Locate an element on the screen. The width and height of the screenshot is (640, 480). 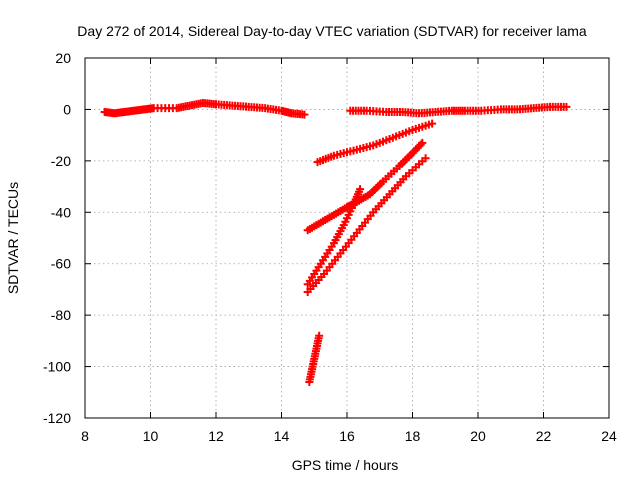
y-tick-label: -80 is located at coordinates (61, 315).